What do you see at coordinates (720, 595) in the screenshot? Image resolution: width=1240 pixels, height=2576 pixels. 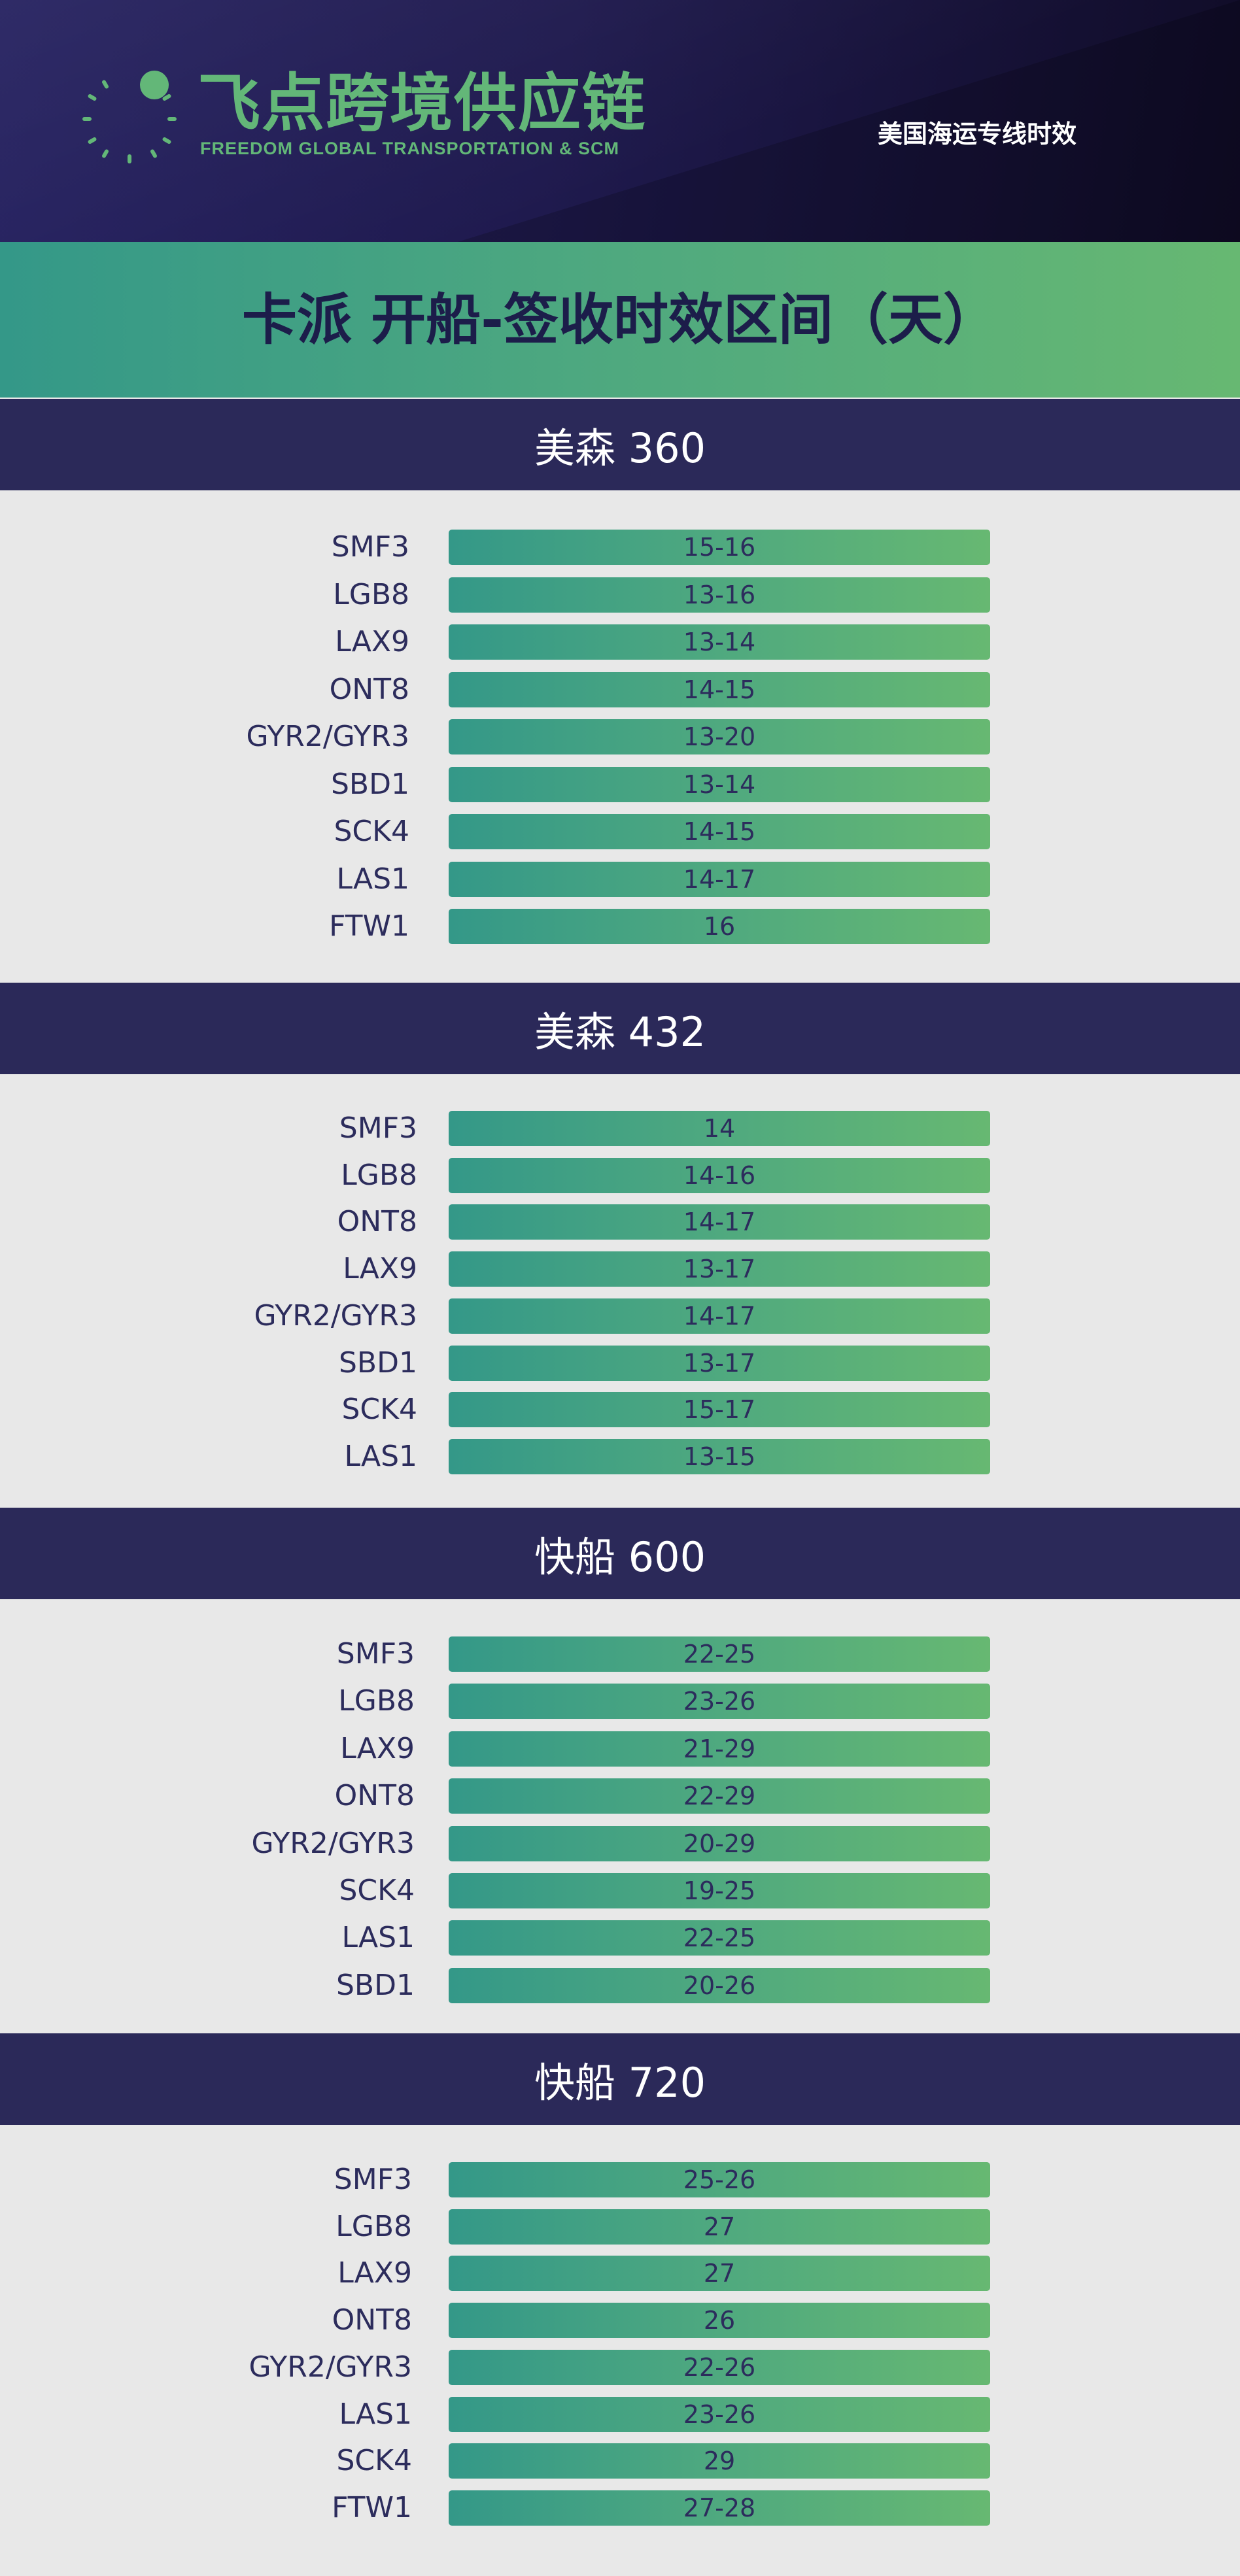 I see `transit-days-bar: 13-16` at bounding box center [720, 595].